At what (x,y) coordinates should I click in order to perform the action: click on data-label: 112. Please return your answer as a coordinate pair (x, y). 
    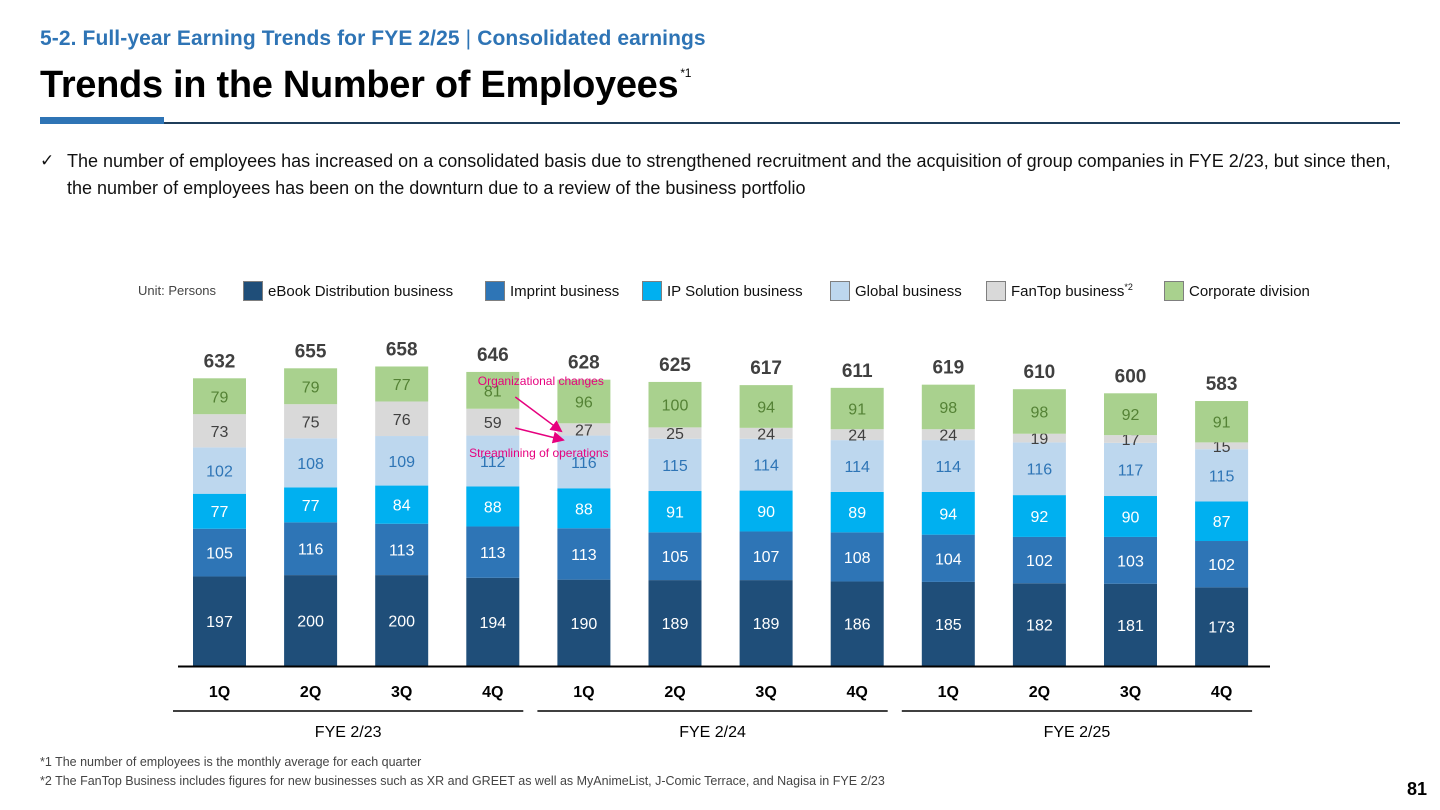
    Looking at the image, I should click on (493, 462).